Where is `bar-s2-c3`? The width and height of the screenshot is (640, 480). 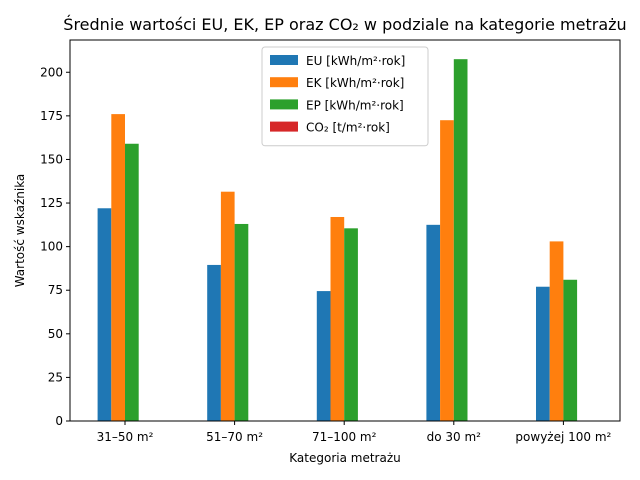
bar-s2-c3 is located at coordinates (460, 240).